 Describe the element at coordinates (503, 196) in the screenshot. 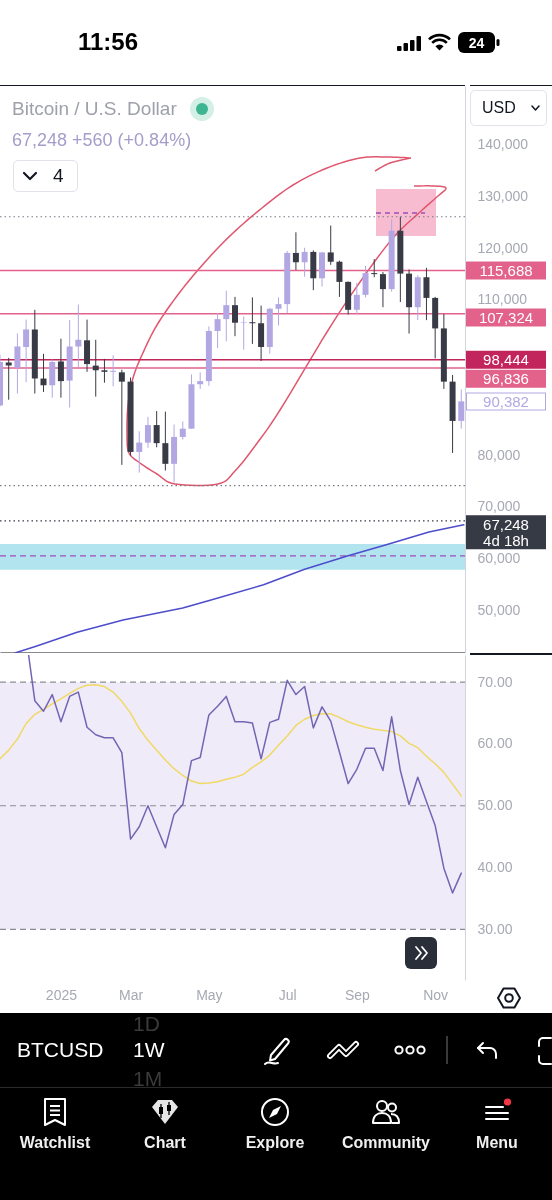

I see `y-tick-label: 130,000` at that location.